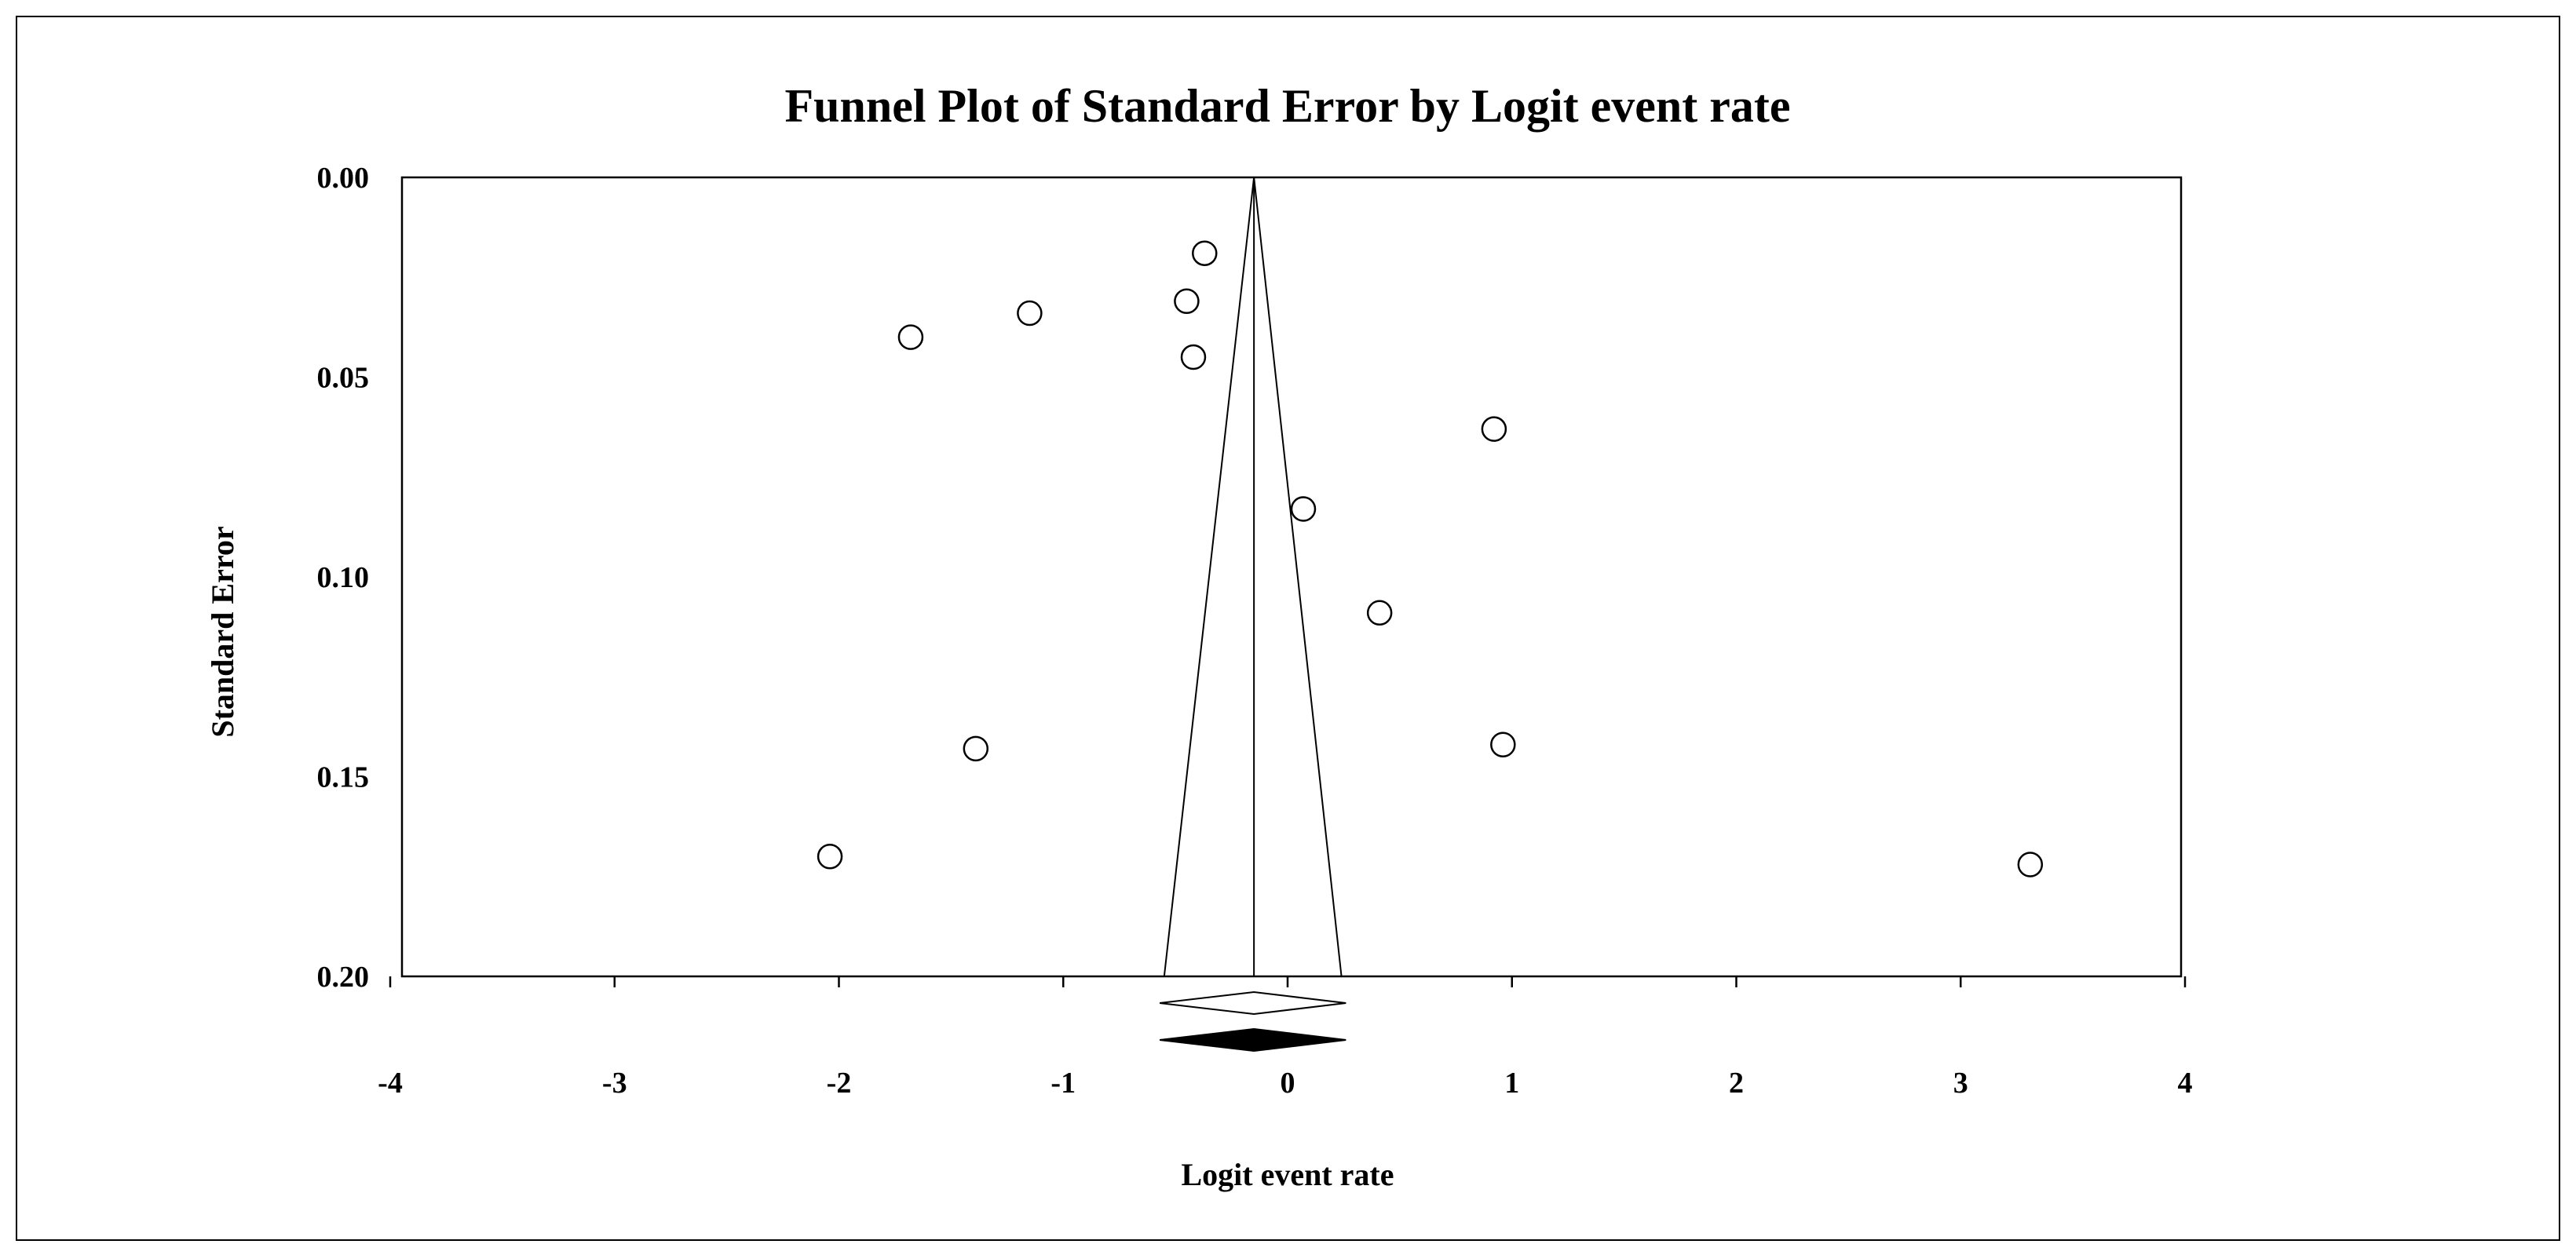  I want to click on funnel-layer, so click(1253, 577).